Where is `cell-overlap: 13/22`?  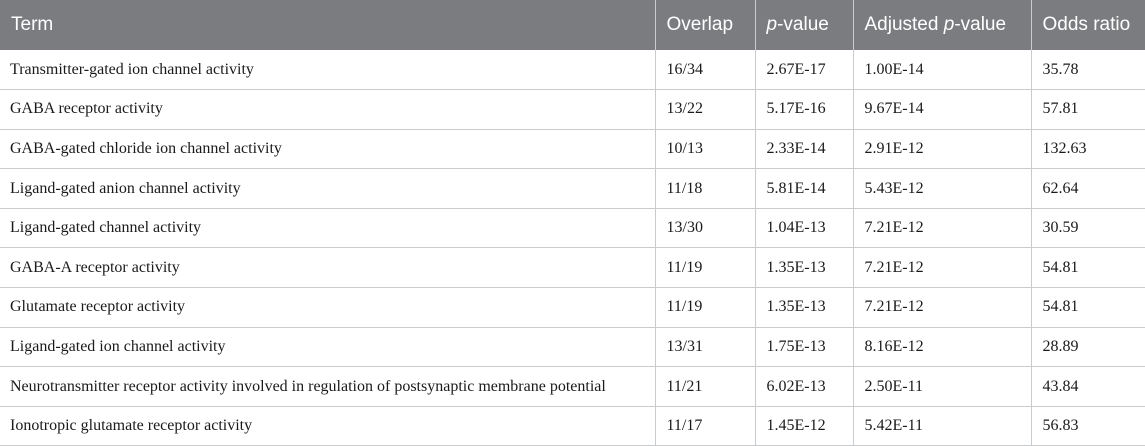
cell-overlap: 13/22 is located at coordinates (704, 109).